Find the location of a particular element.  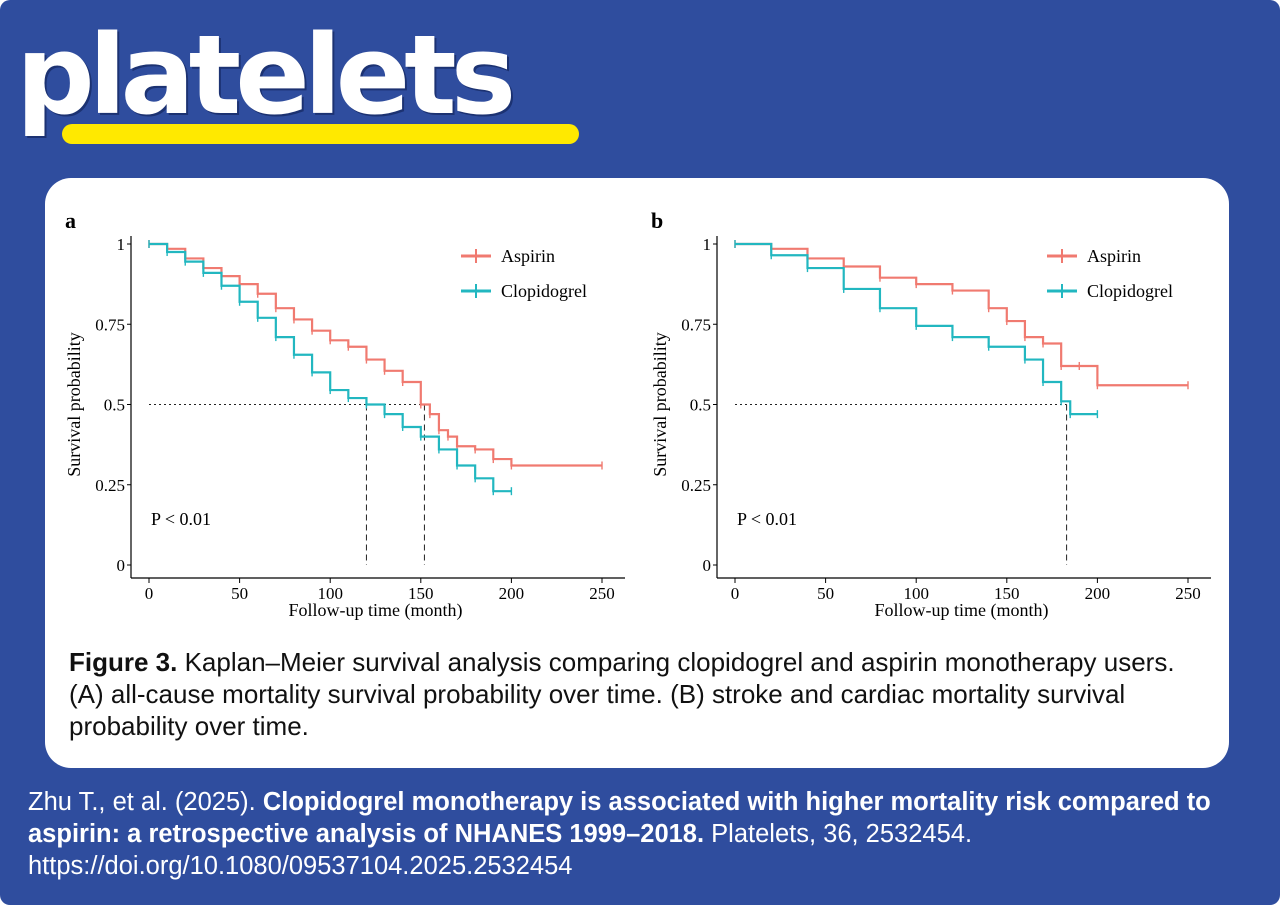

survival-curve-clopidogrel is located at coordinates (330, 367).